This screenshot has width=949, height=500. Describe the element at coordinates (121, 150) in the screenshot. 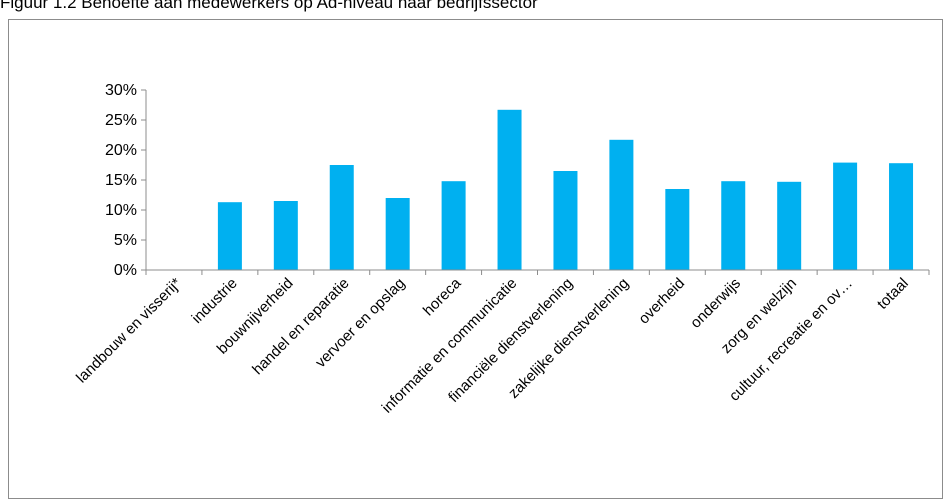

I see `y-tick-label: 20%` at that location.